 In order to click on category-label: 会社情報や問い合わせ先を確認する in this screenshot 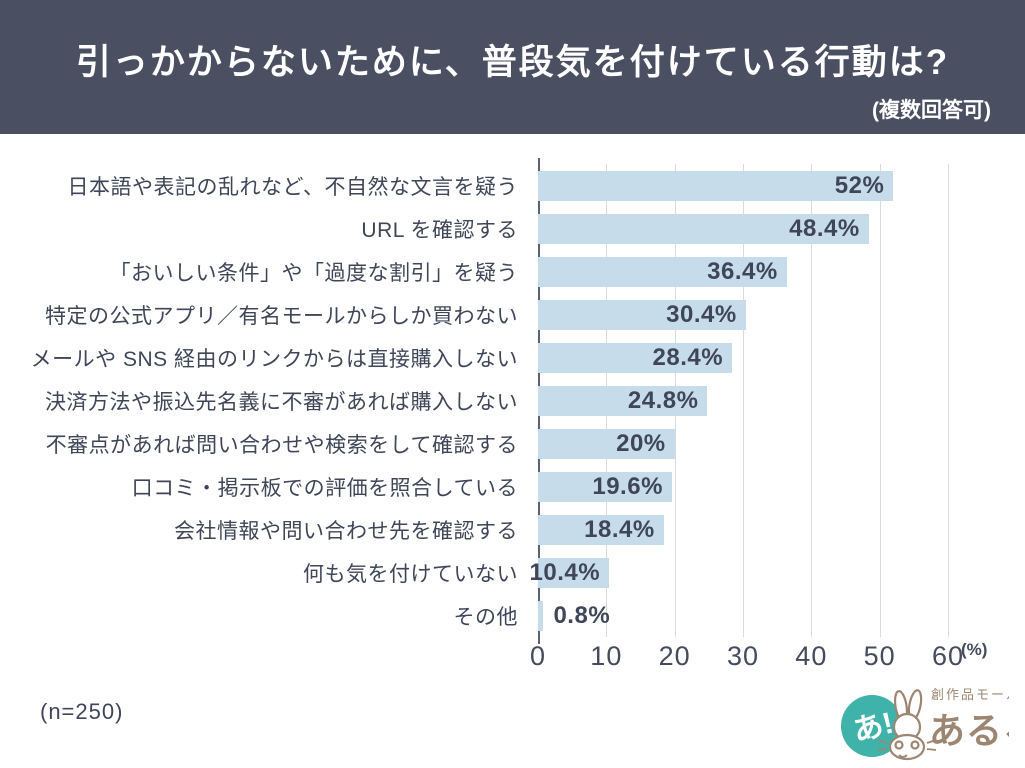, I will do `click(346, 531)`.